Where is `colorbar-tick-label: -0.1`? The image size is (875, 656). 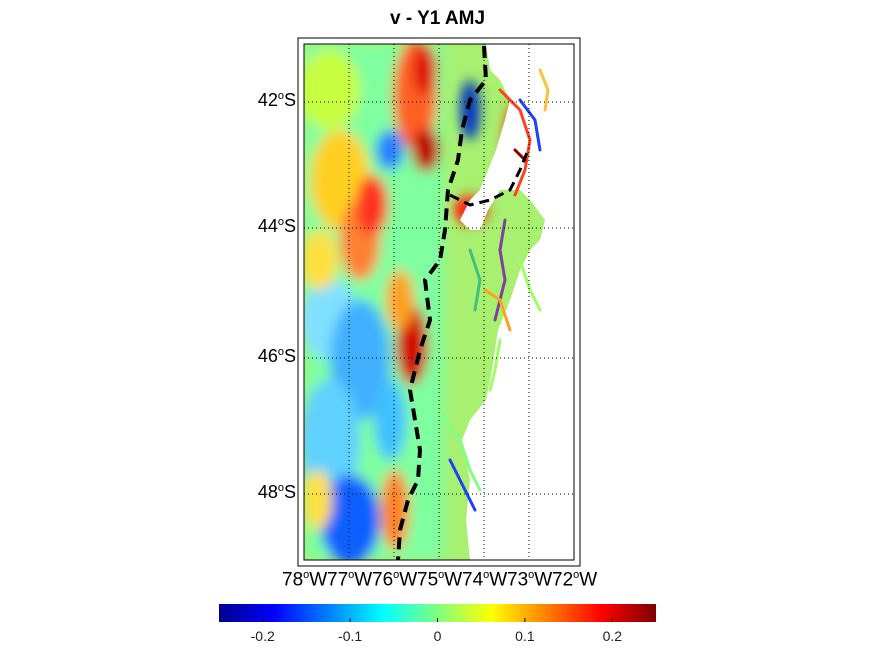 colorbar-tick-label: -0.1 is located at coordinates (350, 636).